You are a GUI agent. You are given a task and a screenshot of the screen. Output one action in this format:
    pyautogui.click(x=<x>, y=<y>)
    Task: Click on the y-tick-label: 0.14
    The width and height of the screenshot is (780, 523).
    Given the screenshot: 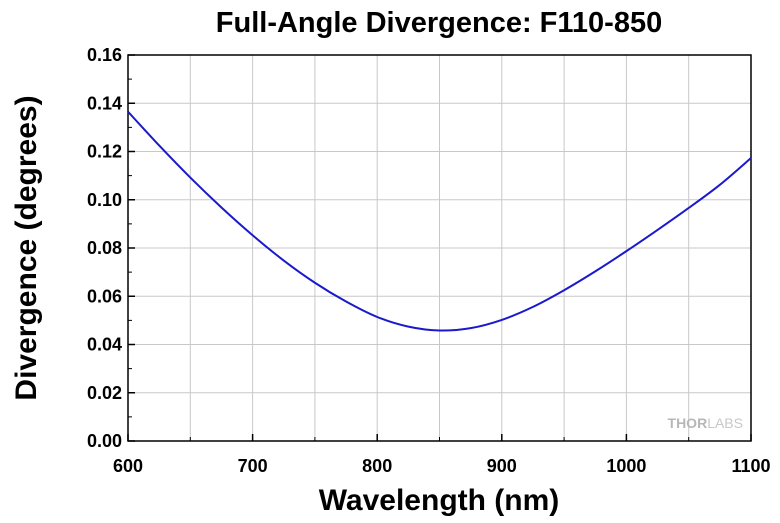 What is the action you would take?
    pyautogui.click(x=104, y=103)
    